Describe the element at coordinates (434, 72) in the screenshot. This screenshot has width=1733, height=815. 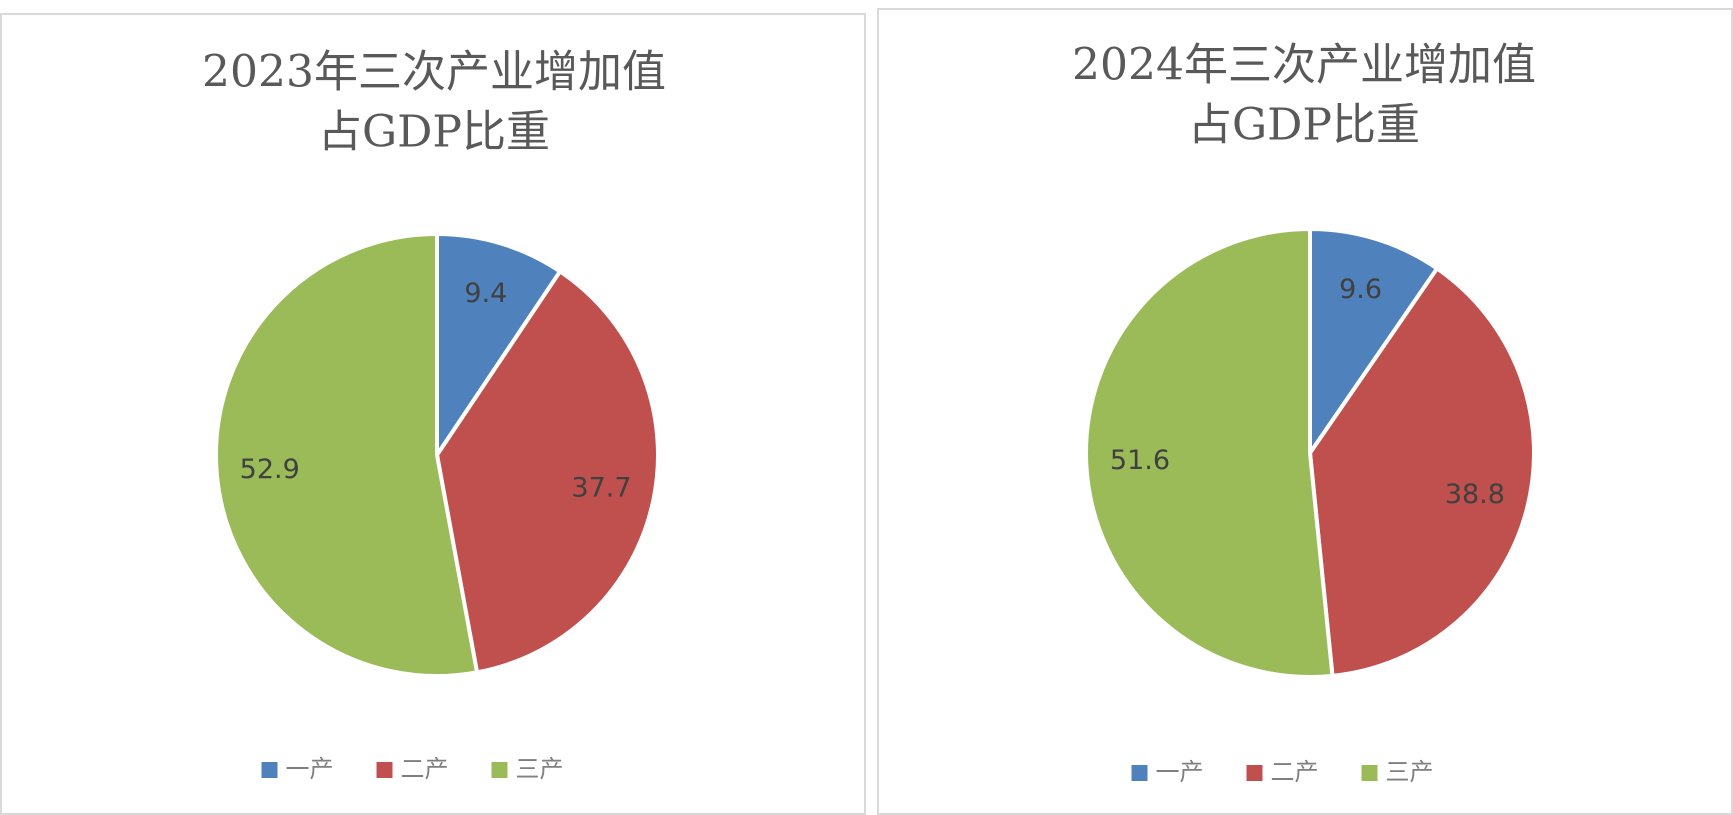
I see `chart-title: 2023年三次产业增加值` at that location.